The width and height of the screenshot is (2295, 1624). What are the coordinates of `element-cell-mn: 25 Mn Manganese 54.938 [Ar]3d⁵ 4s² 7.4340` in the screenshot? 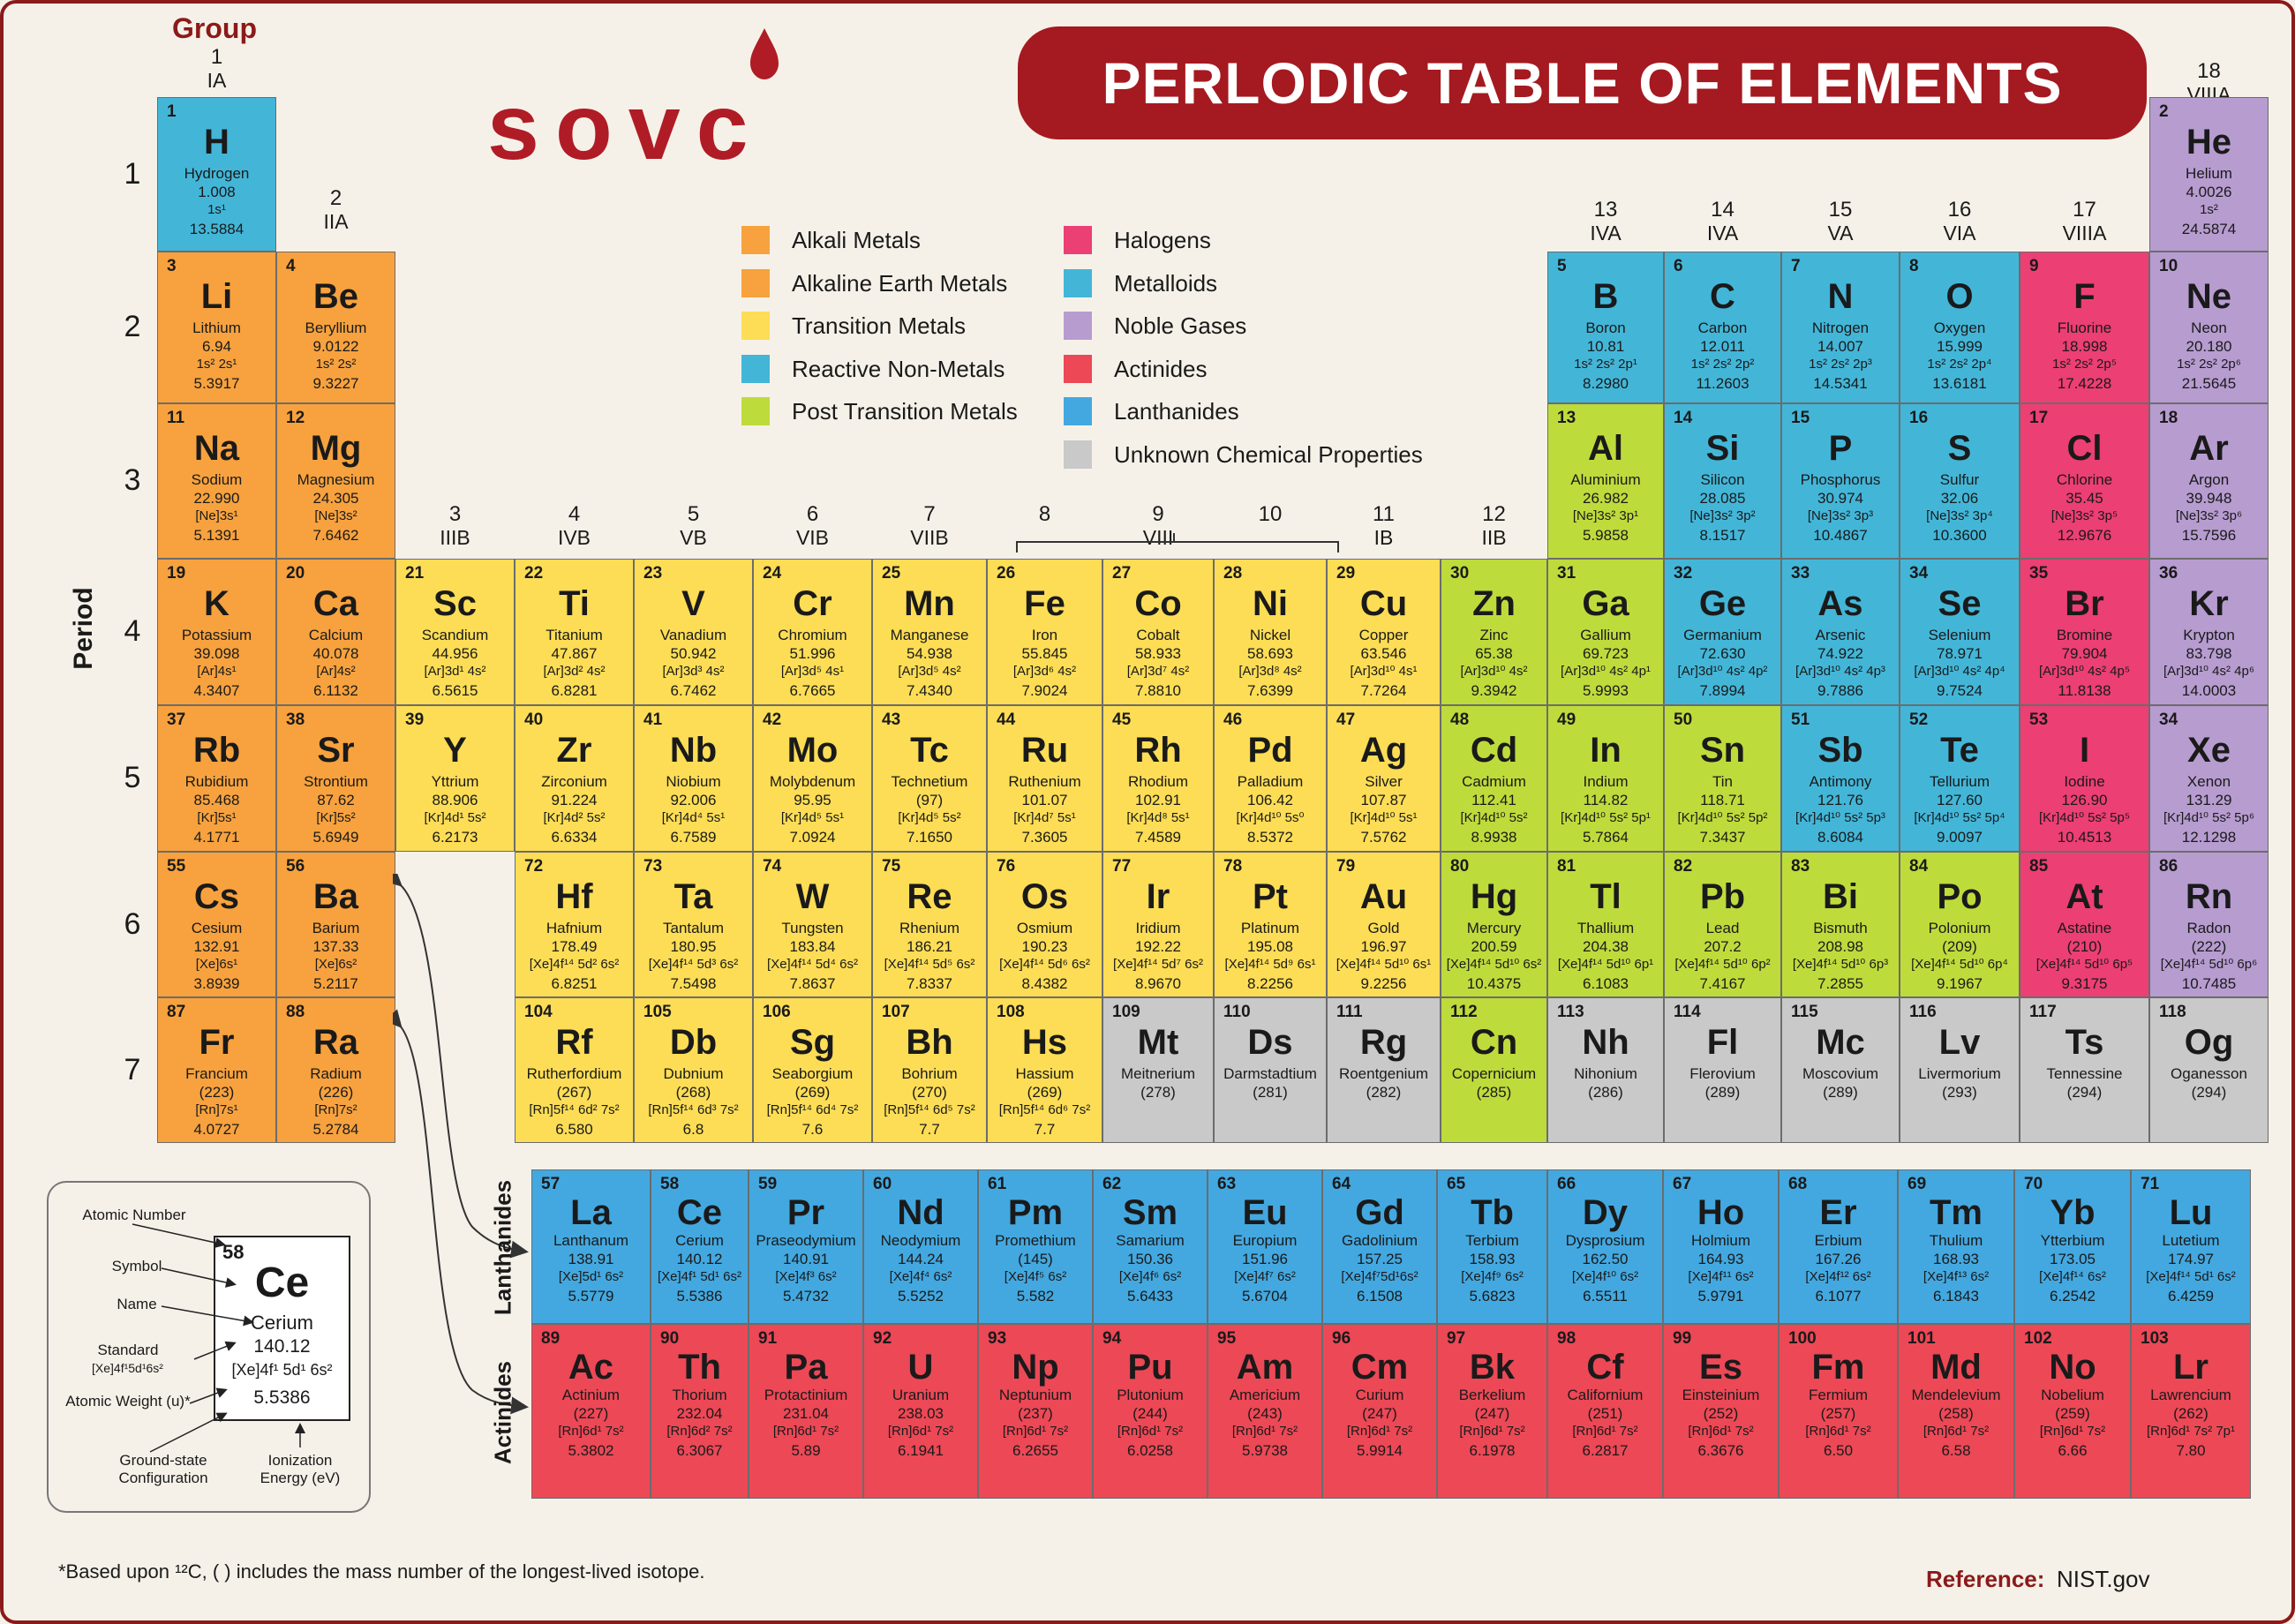 It's located at (929, 632).